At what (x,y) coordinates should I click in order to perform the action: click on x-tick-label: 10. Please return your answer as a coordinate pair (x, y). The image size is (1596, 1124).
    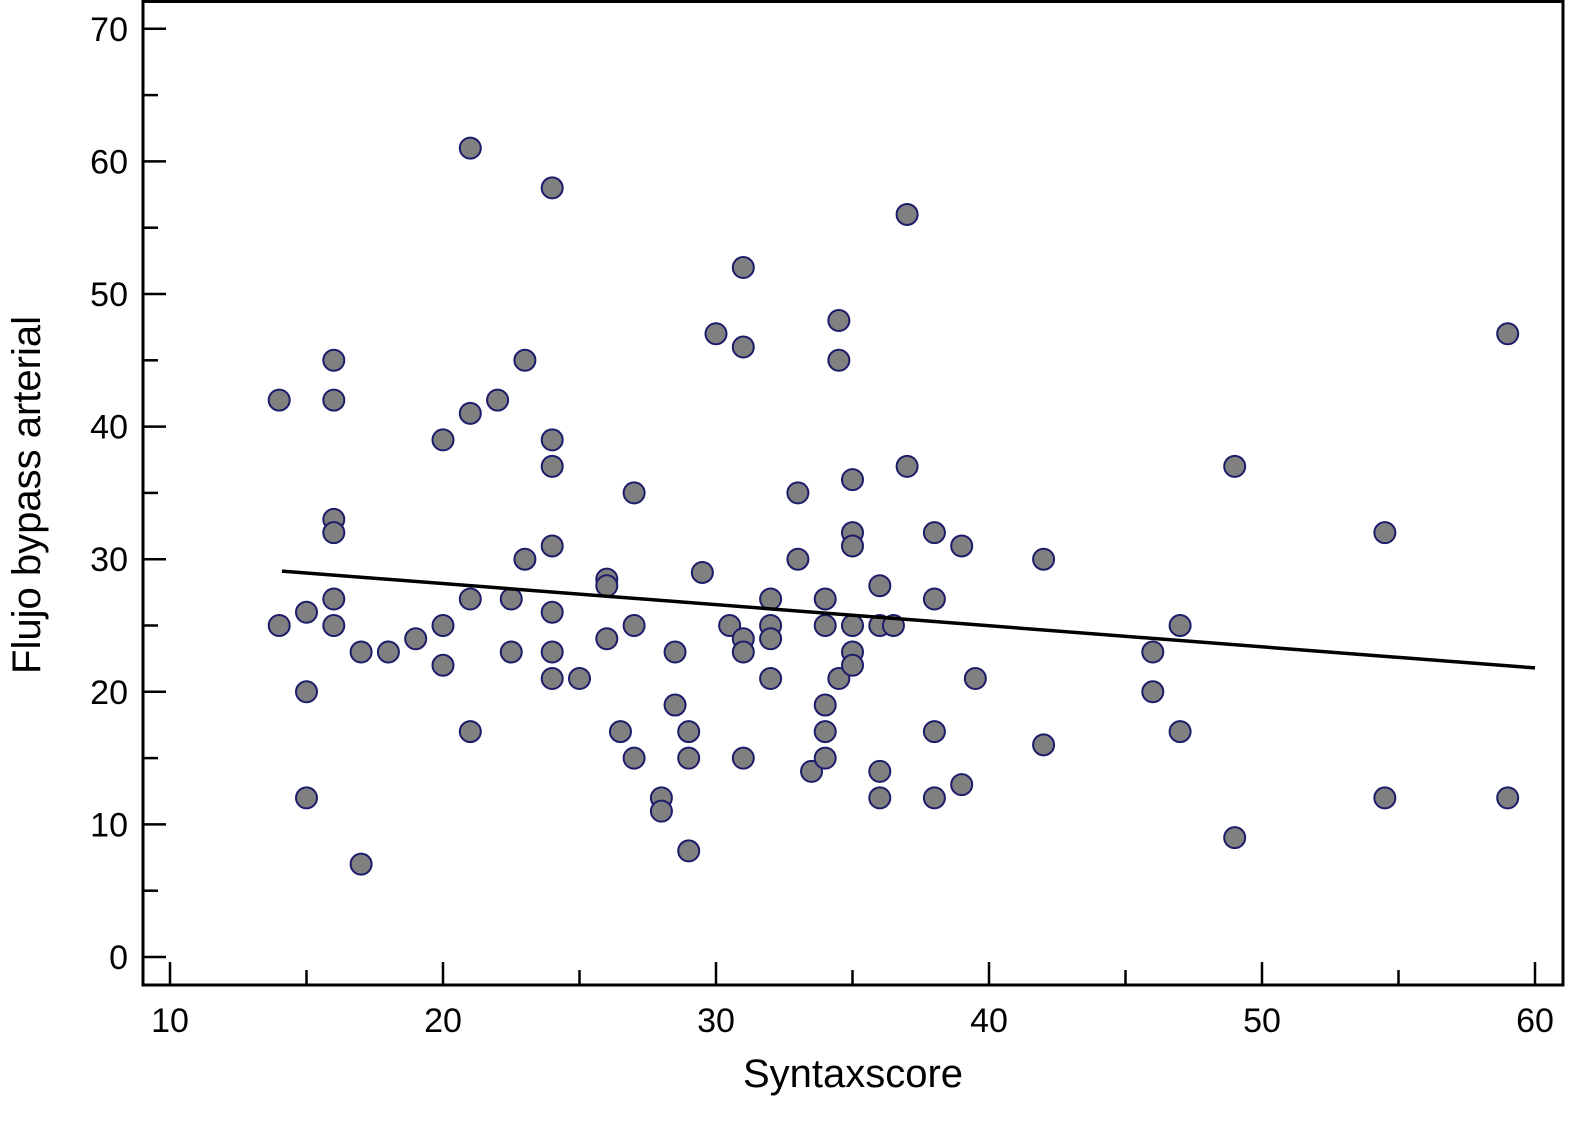
    Looking at the image, I should click on (170, 1021).